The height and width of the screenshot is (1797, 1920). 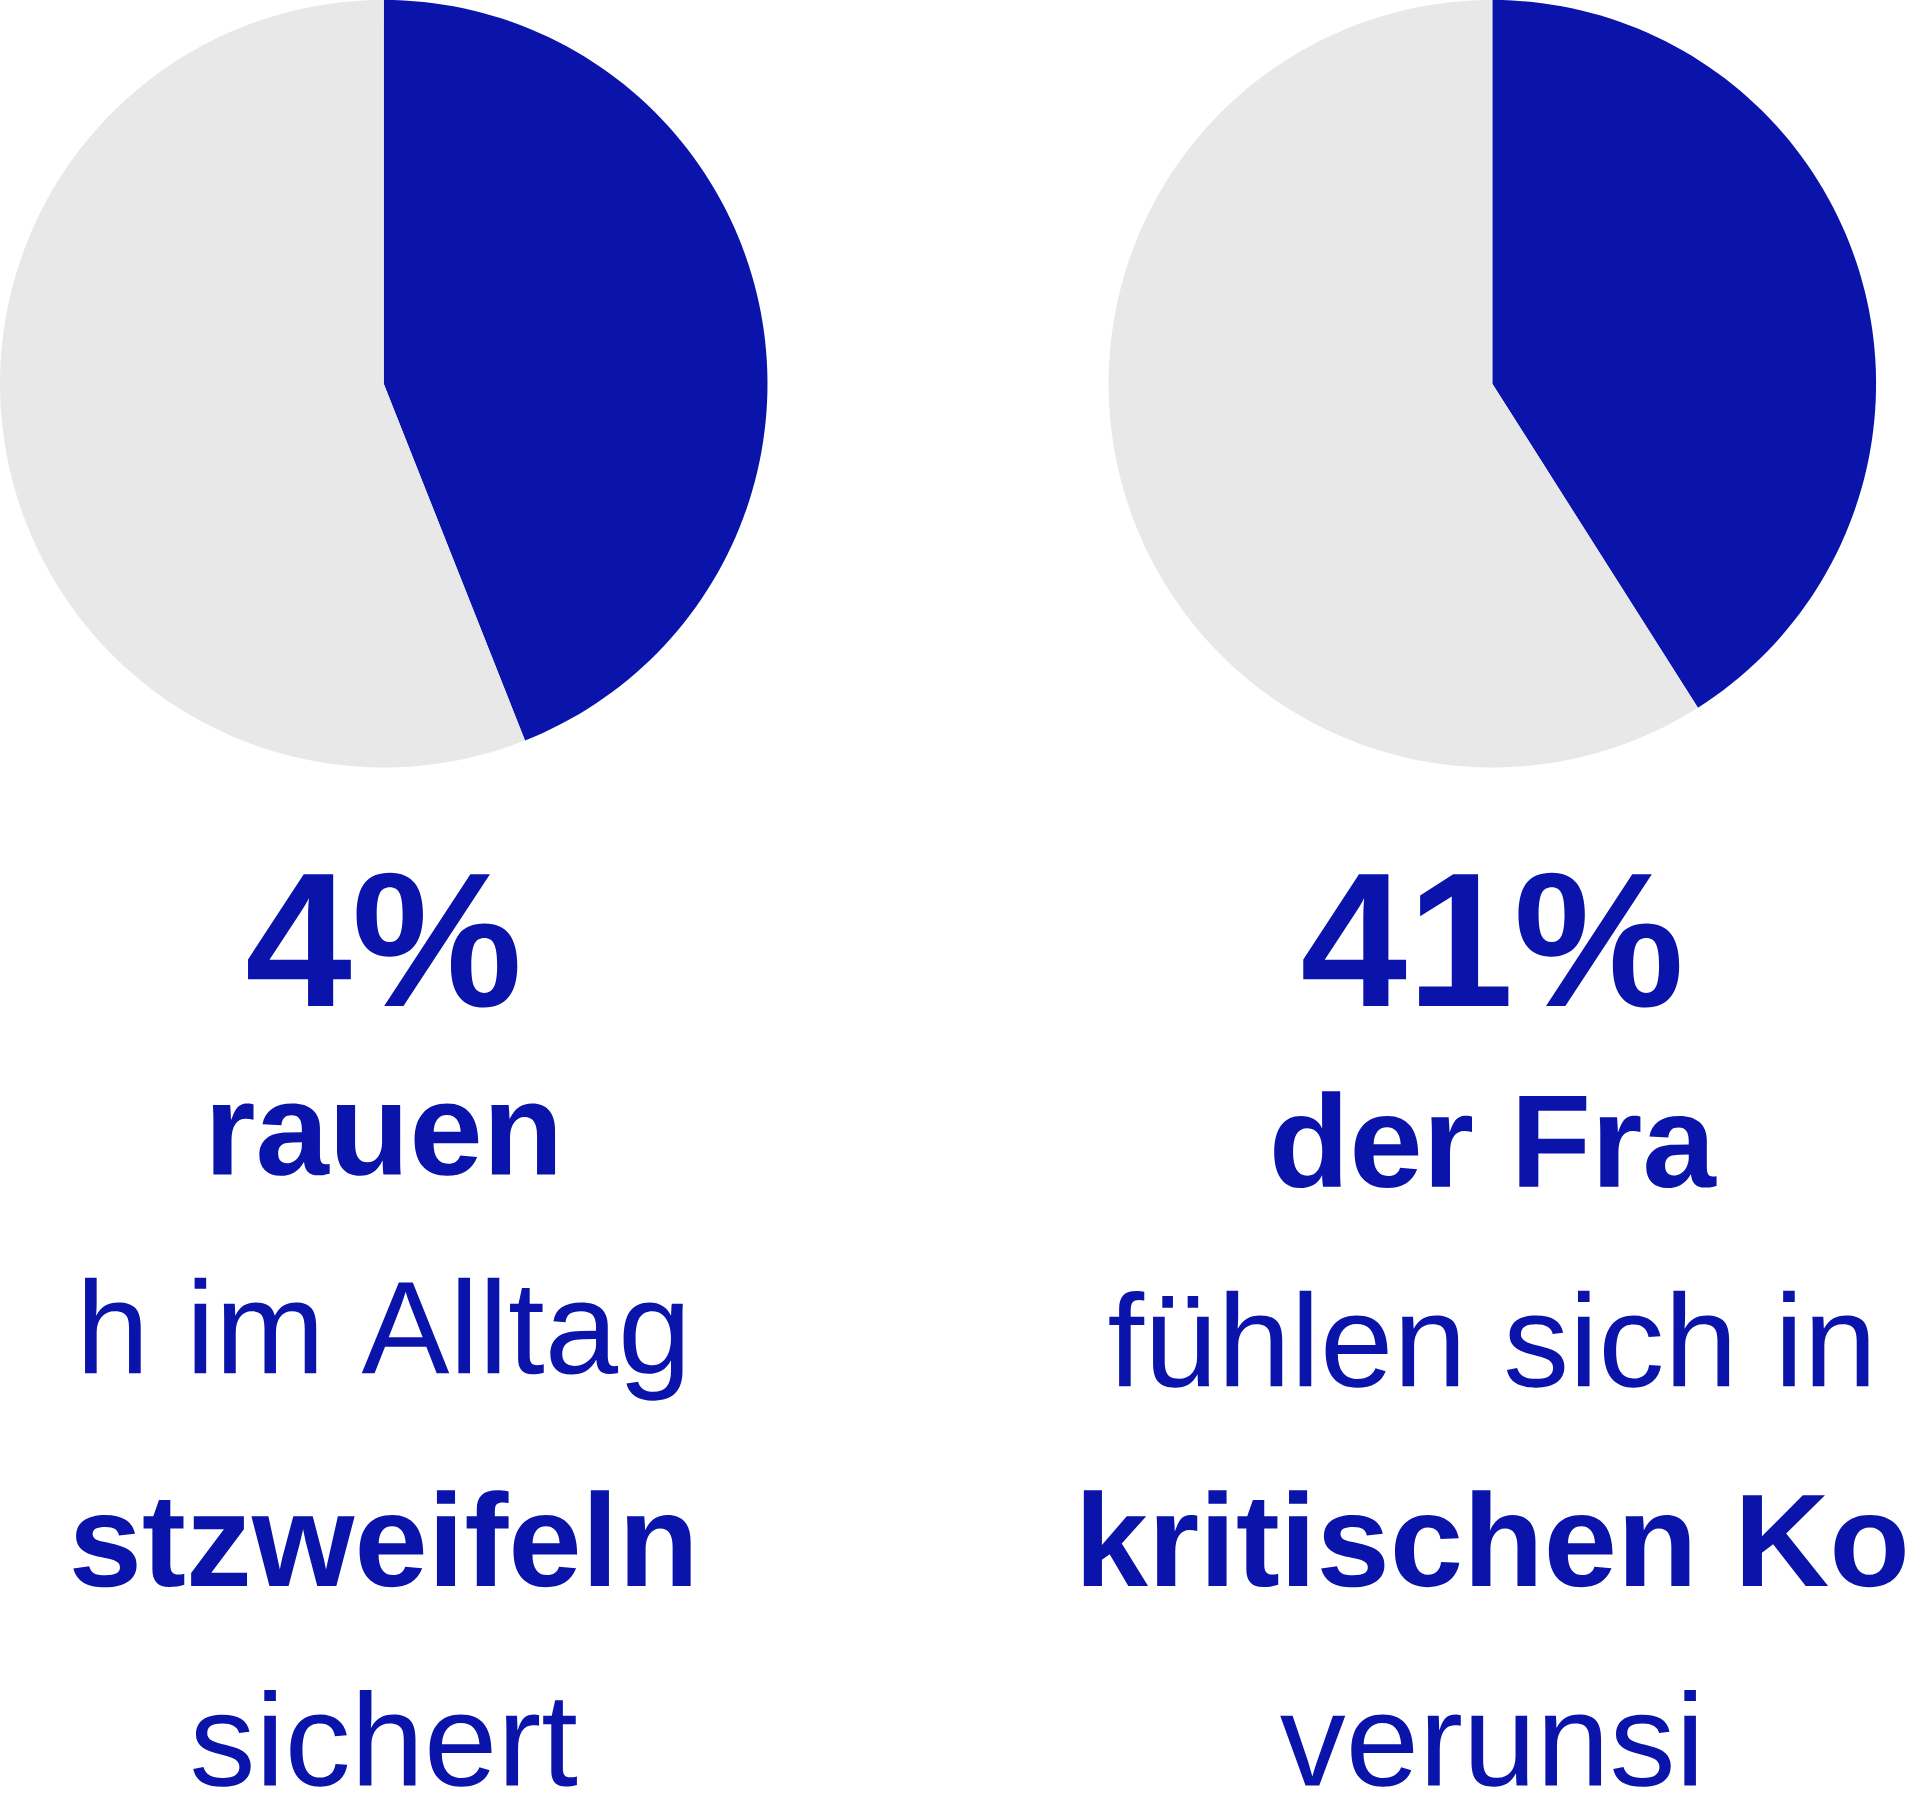 What do you see at coordinates (383, 940) in the screenshot?
I see `text: 4%` at bounding box center [383, 940].